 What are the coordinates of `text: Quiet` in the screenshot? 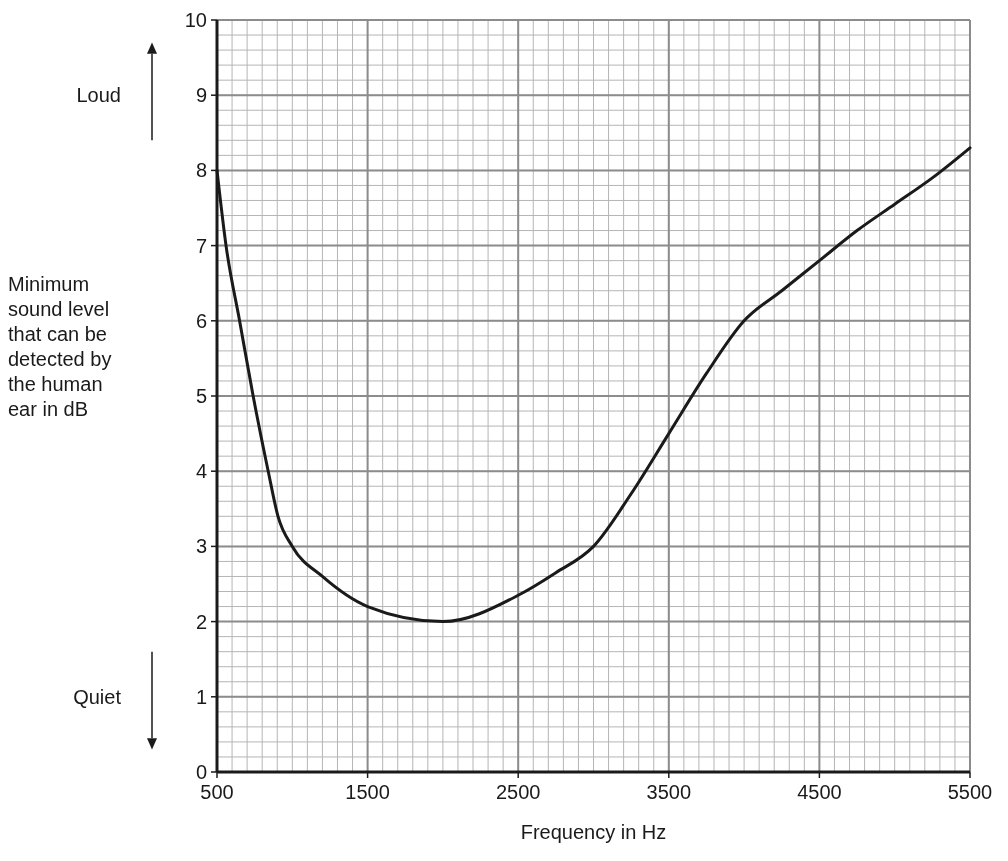 It's located at (97, 696).